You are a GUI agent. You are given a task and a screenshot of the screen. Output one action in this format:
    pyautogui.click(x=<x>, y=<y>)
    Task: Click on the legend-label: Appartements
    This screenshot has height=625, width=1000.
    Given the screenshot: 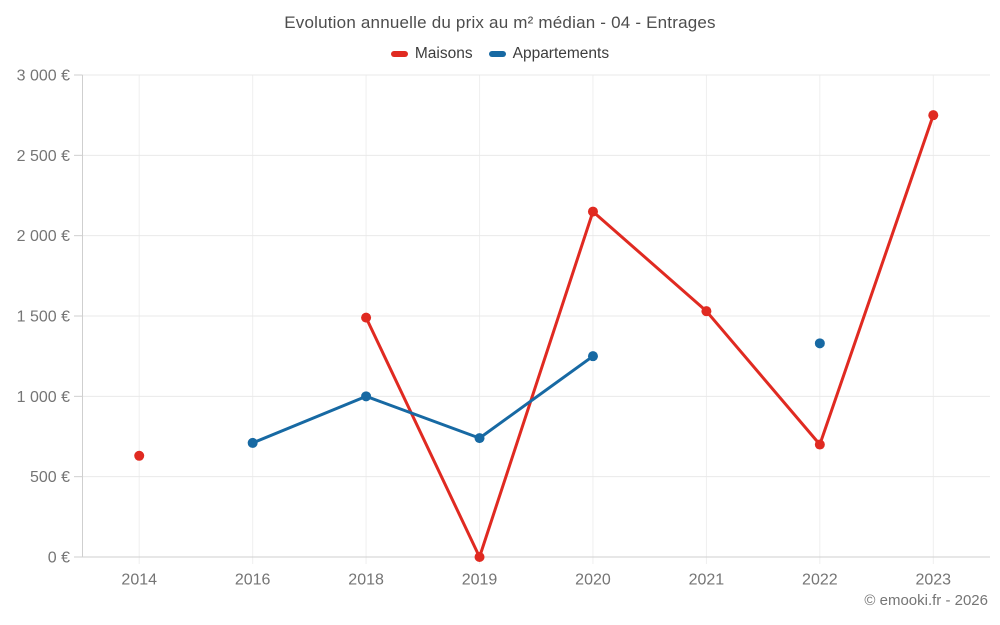 What is the action you would take?
    pyautogui.click(x=561, y=53)
    